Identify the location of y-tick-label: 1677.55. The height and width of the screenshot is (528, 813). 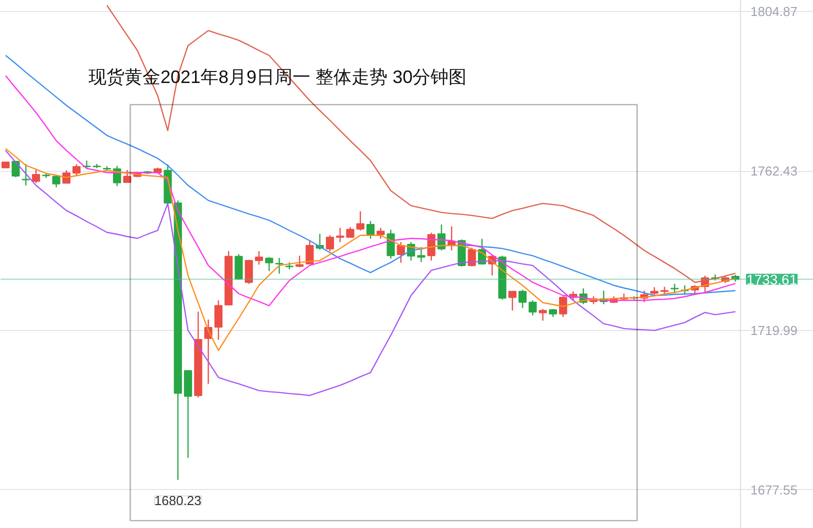
(774, 490).